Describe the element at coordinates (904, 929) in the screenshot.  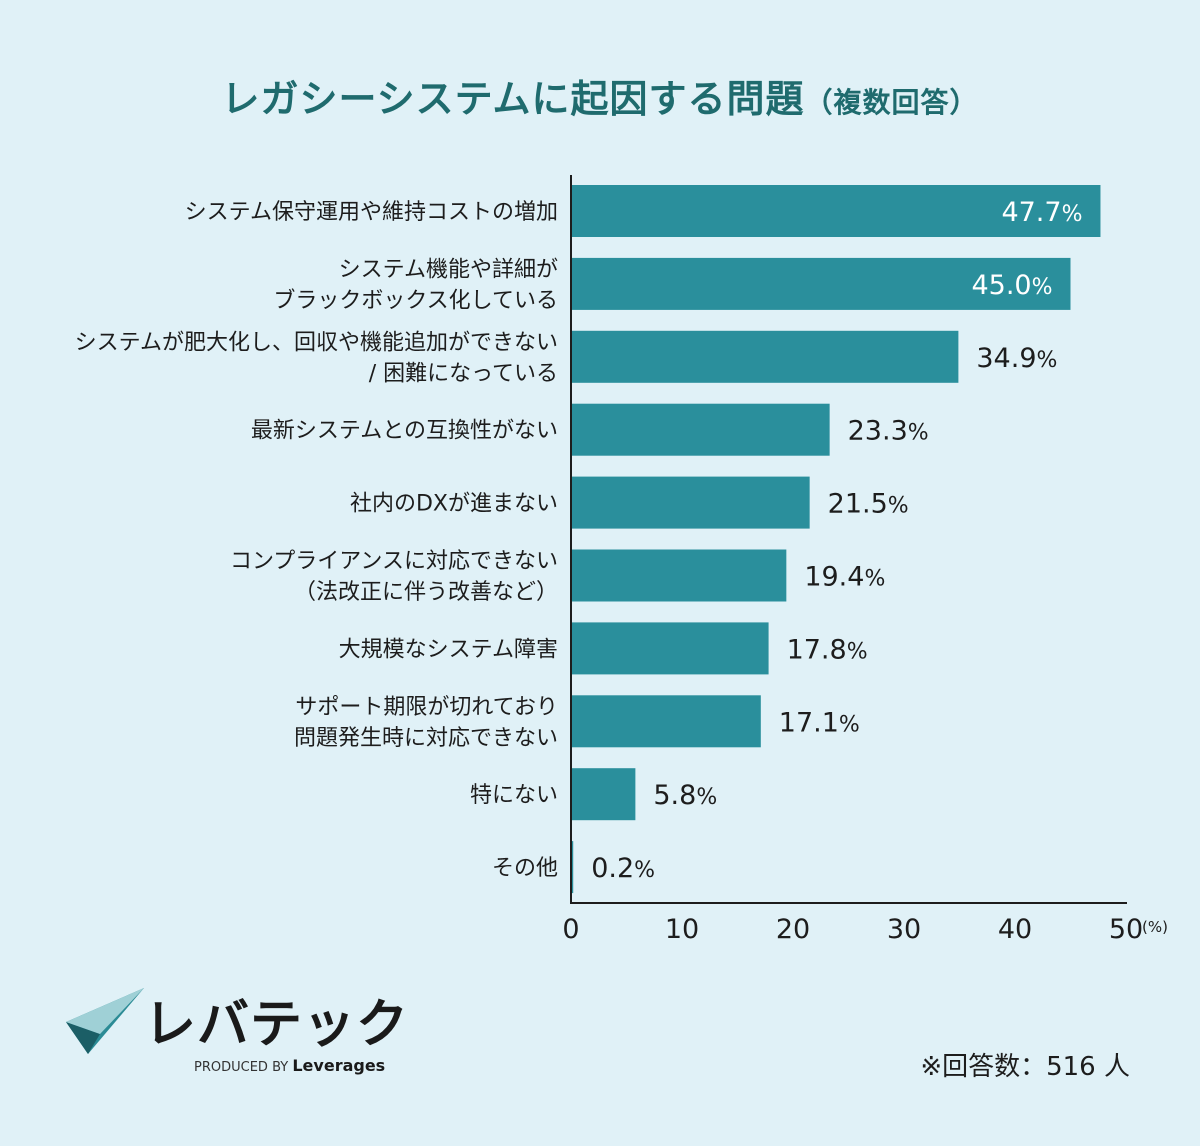
I see `x-tick-label-3: 30` at that location.